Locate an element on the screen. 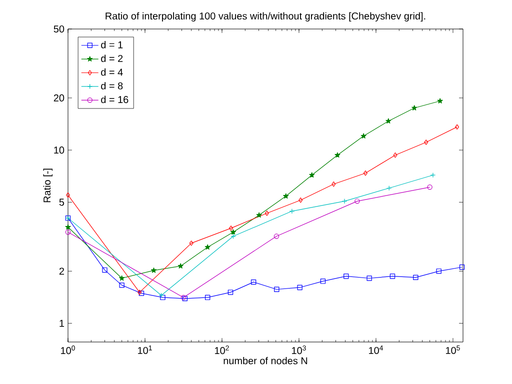 This screenshot has width=512, height=384. y-tick-label: 5 is located at coordinates (61, 202).